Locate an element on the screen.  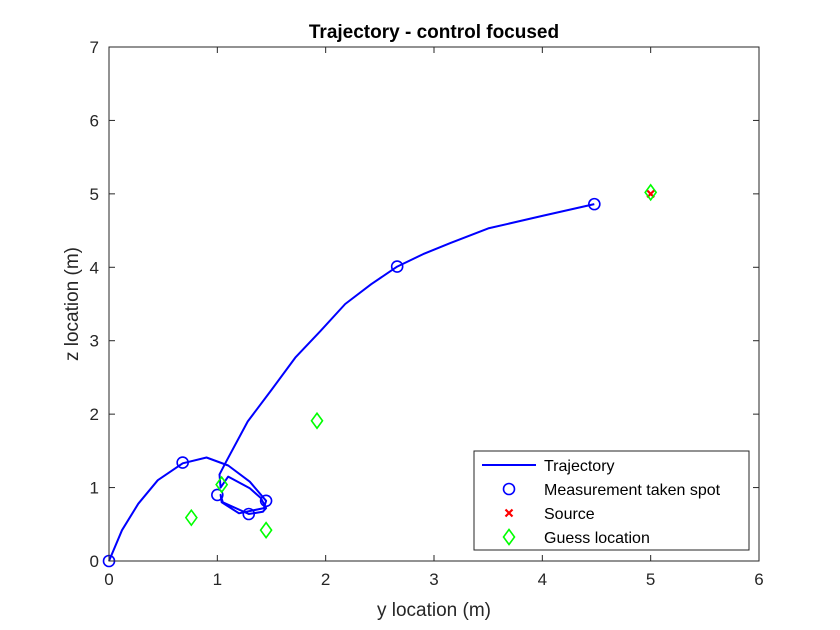
legend-entry-label: Measurement taken spot is located at coordinates (632, 490).